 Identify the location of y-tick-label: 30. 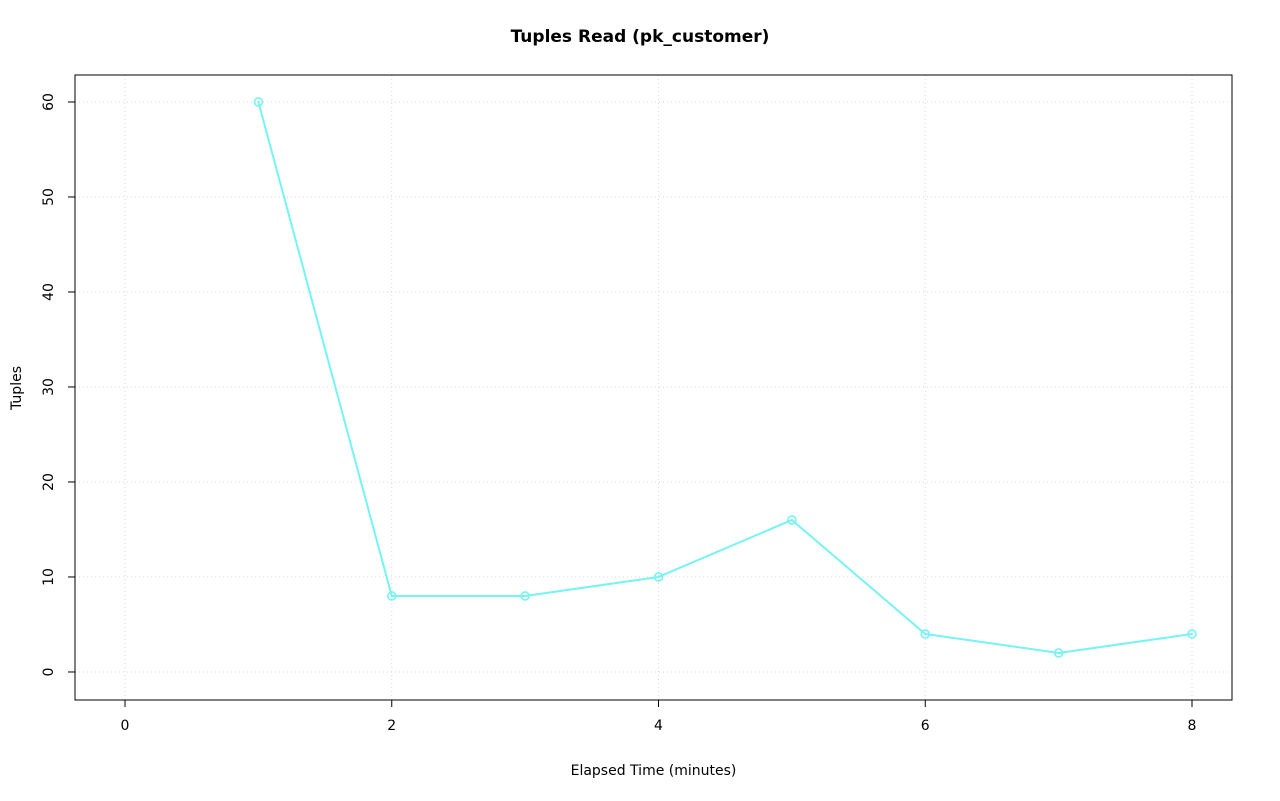
(49, 387).